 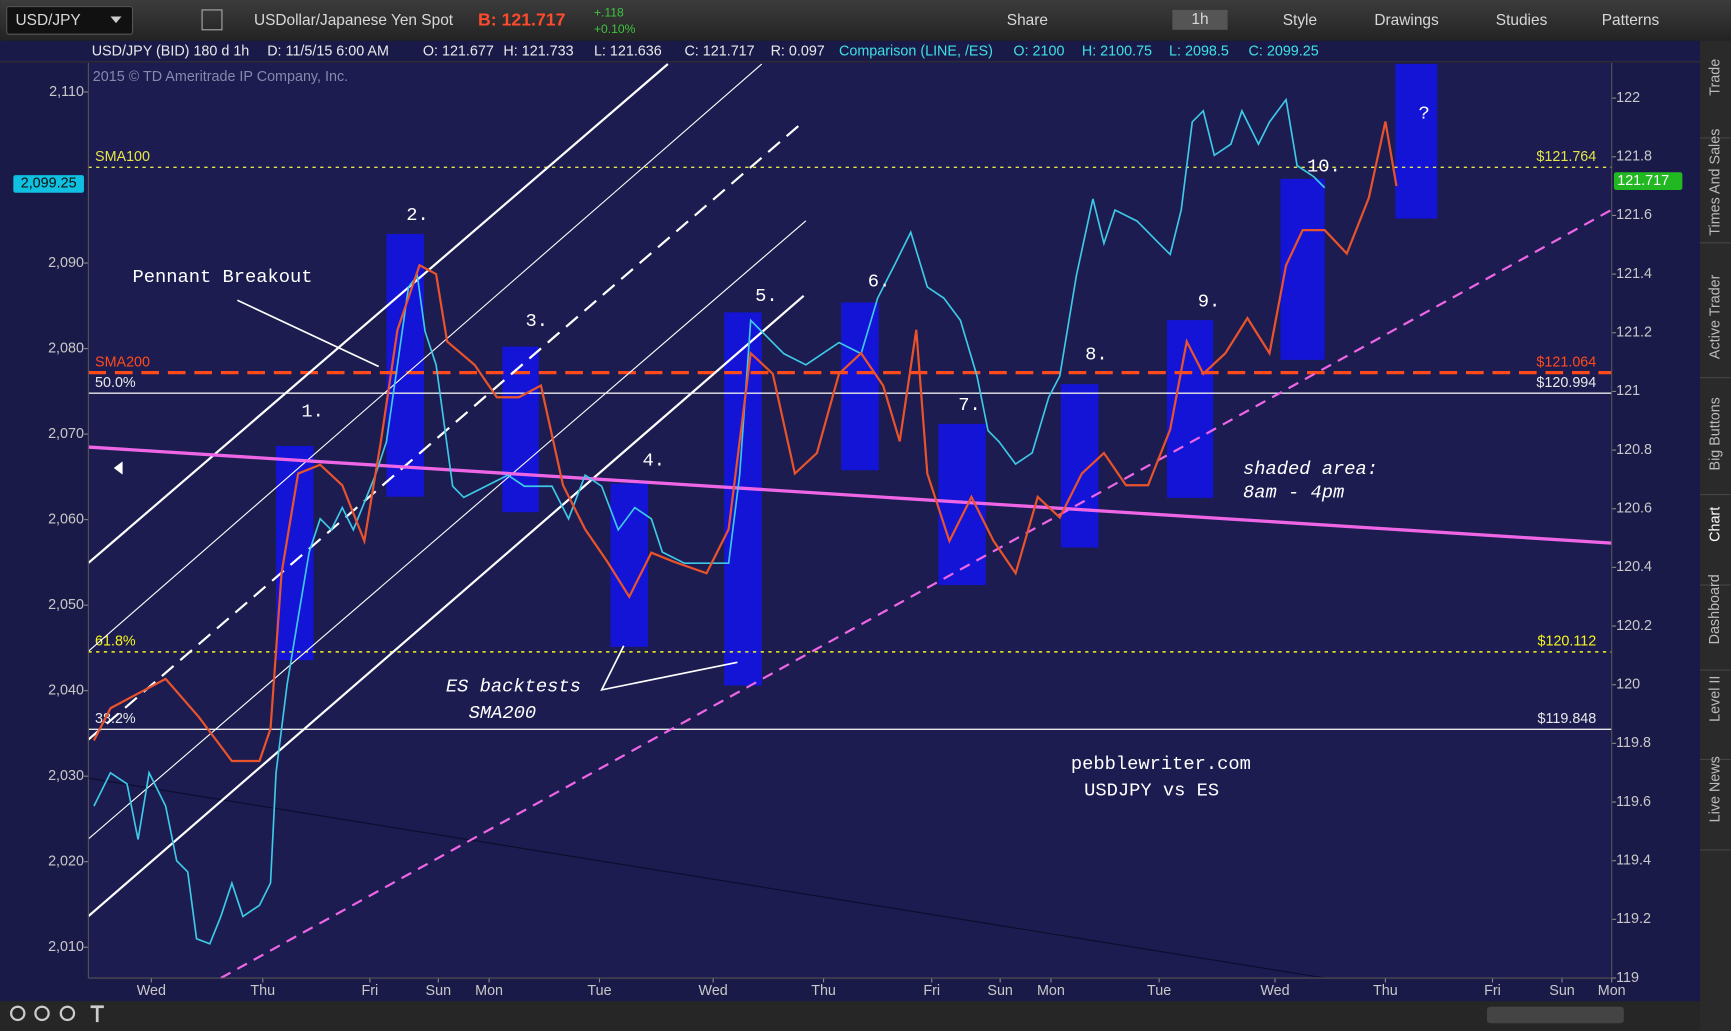 I want to click on y-tick-label: 2,020, so click(x=66, y=862).